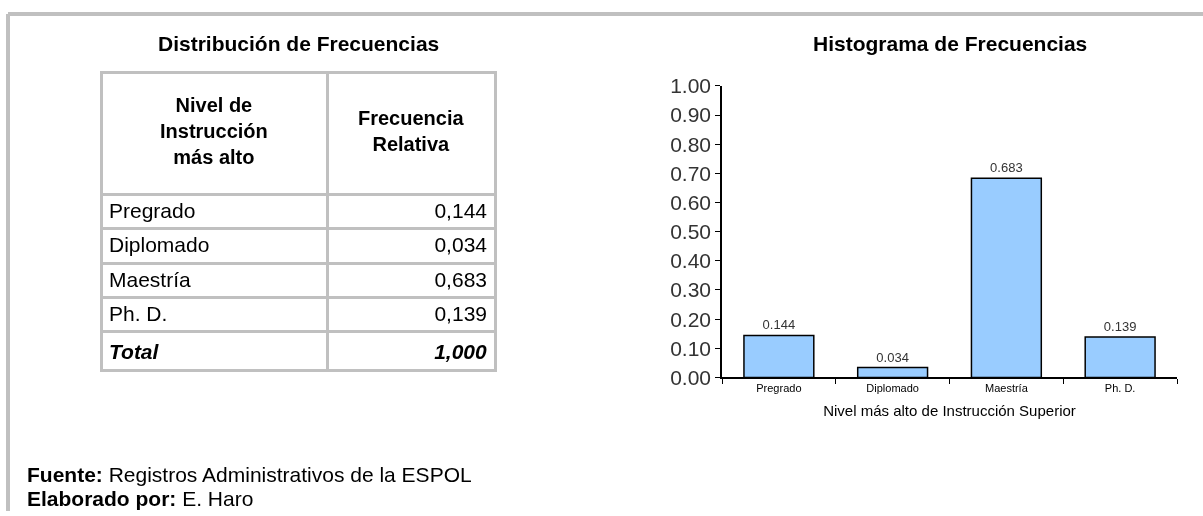  I want to click on source-note: Fuente: Registros Administrativos de la ESPOL, so click(249, 474).